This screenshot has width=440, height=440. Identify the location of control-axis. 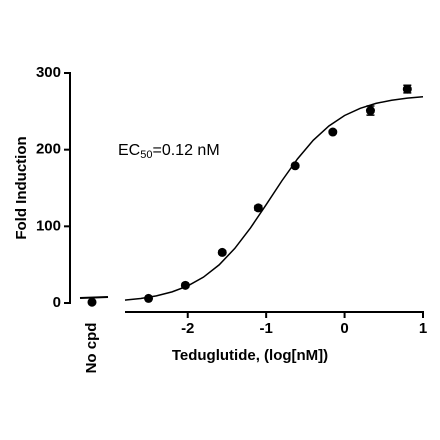
(94, 297).